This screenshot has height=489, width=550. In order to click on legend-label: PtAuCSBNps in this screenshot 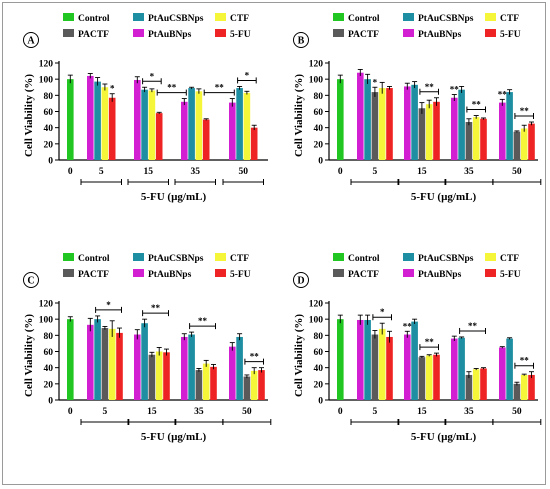, I will do `click(176, 19)`.